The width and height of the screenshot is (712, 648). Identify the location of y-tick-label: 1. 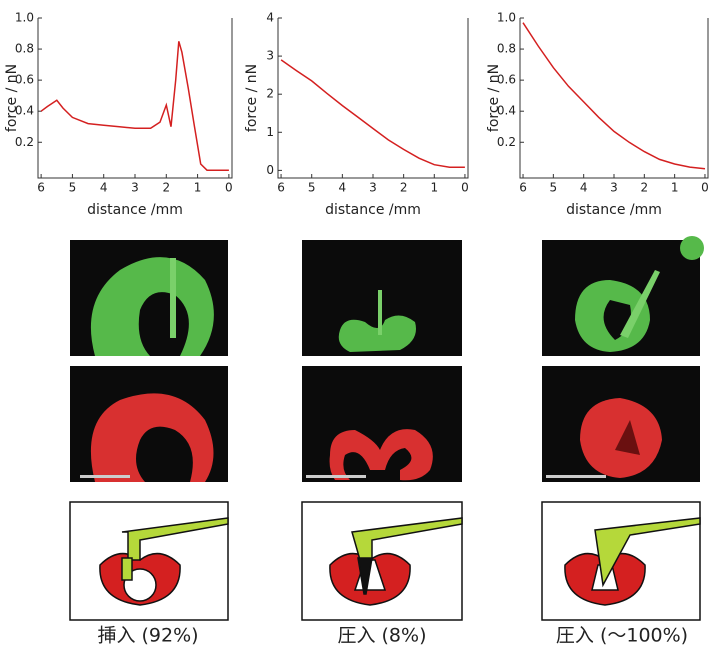
(270, 132).